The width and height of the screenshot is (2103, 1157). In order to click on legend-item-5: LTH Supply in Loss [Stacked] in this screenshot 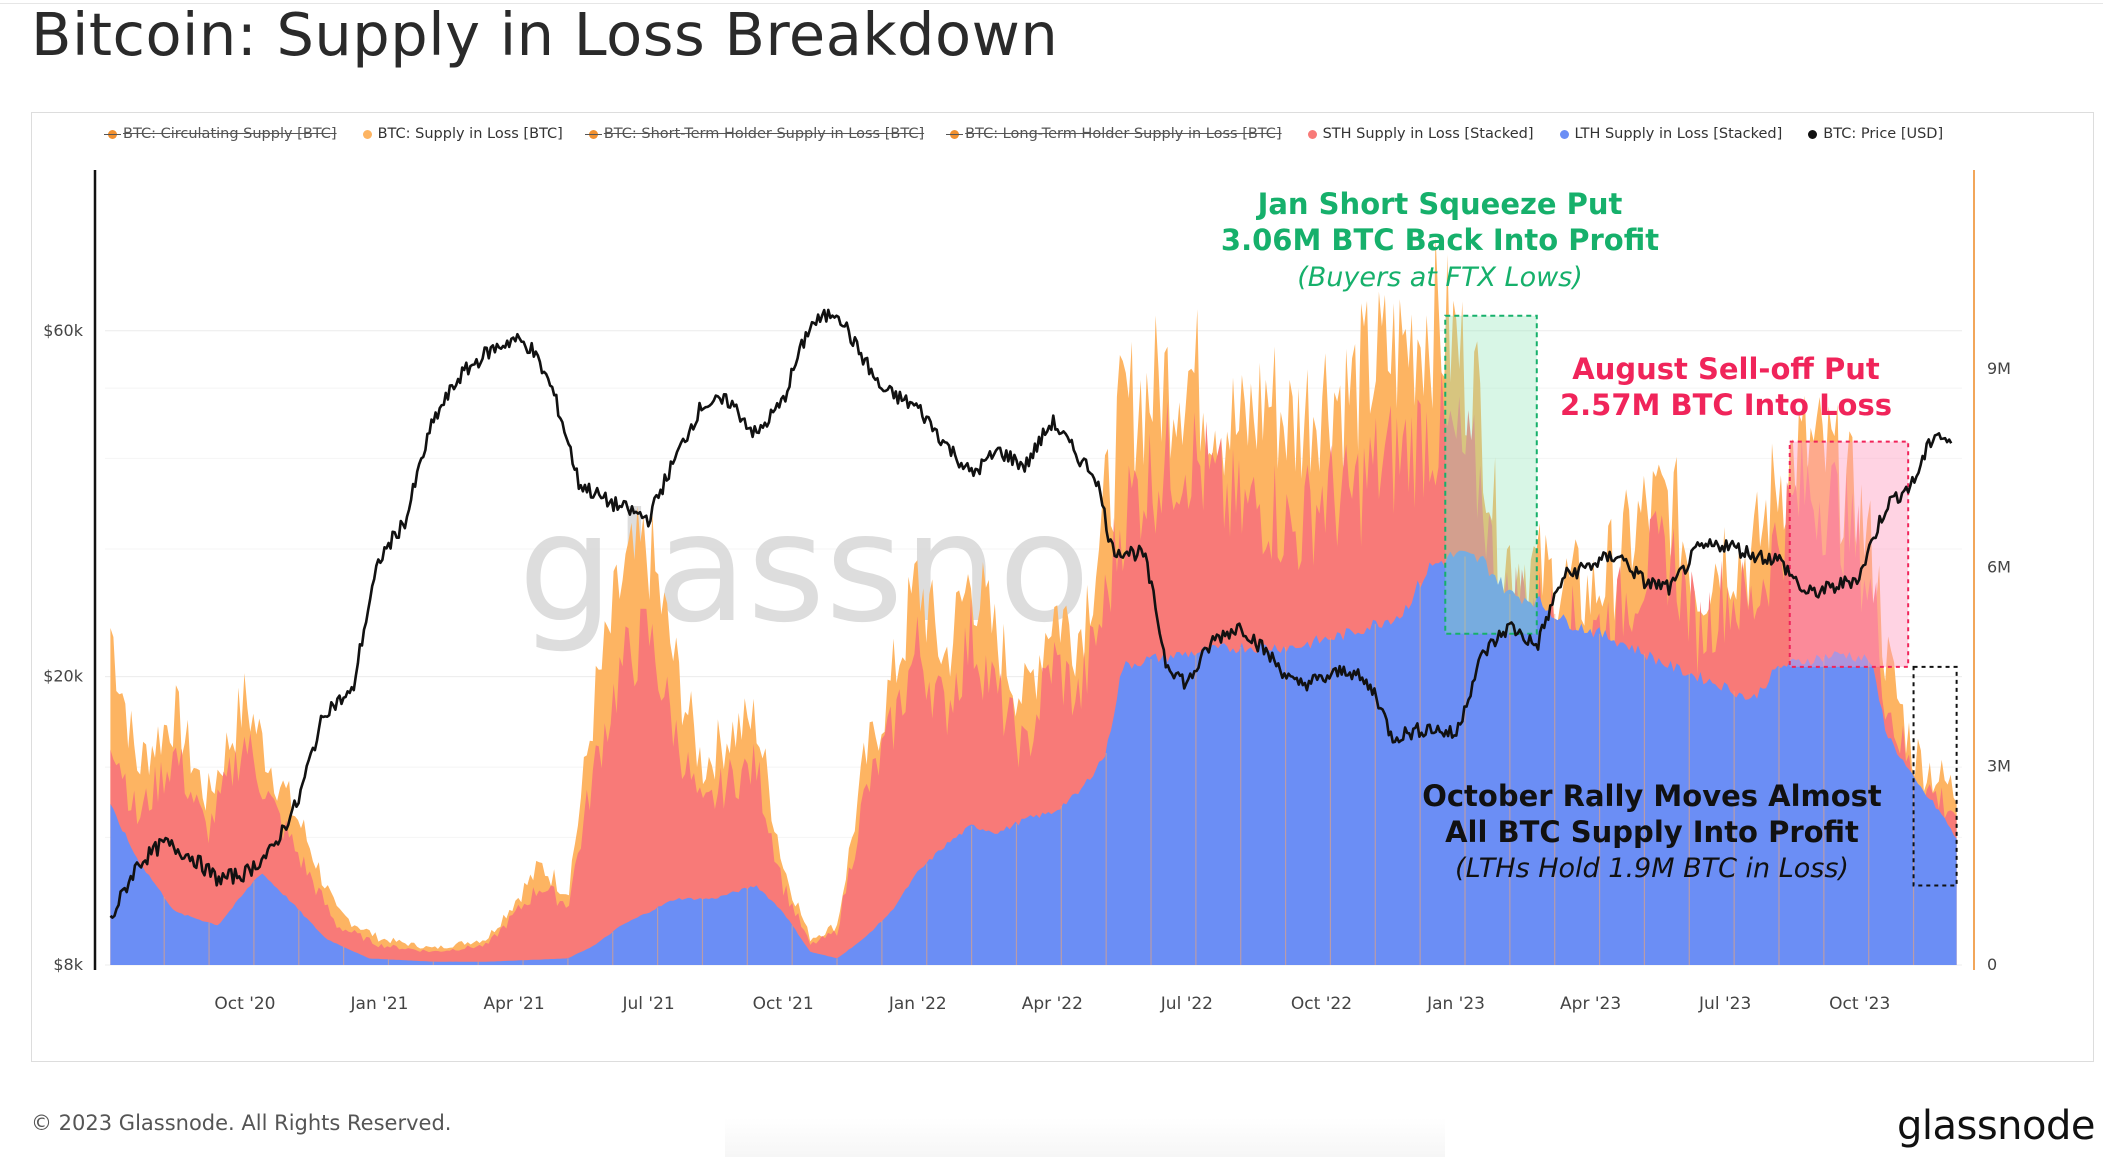, I will do `click(1671, 134)`.